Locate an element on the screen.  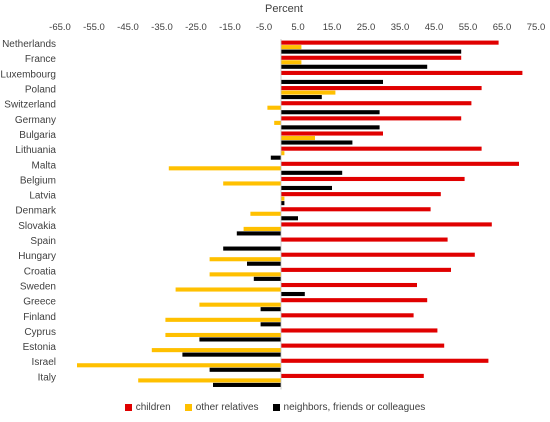
bar-israel-other-relatives is located at coordinates (179, 365).